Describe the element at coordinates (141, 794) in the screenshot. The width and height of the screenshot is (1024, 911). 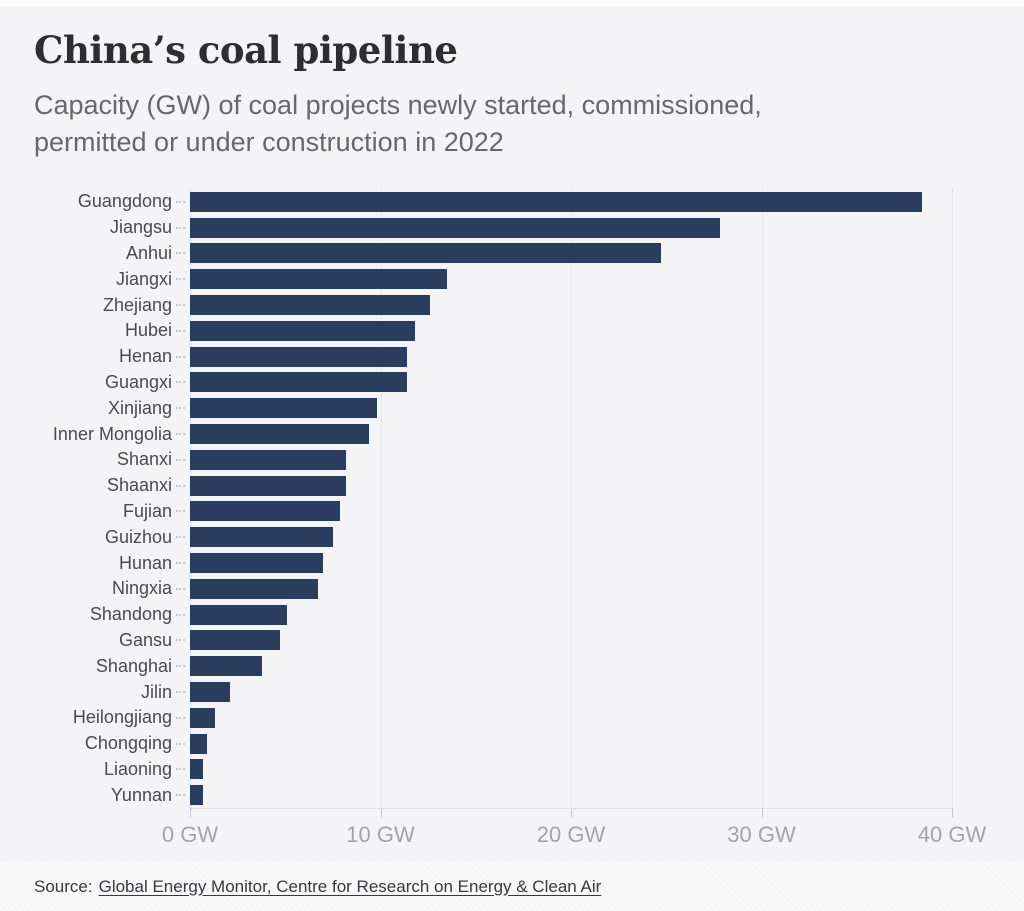
I see `category-label: Yunnan` at that location.